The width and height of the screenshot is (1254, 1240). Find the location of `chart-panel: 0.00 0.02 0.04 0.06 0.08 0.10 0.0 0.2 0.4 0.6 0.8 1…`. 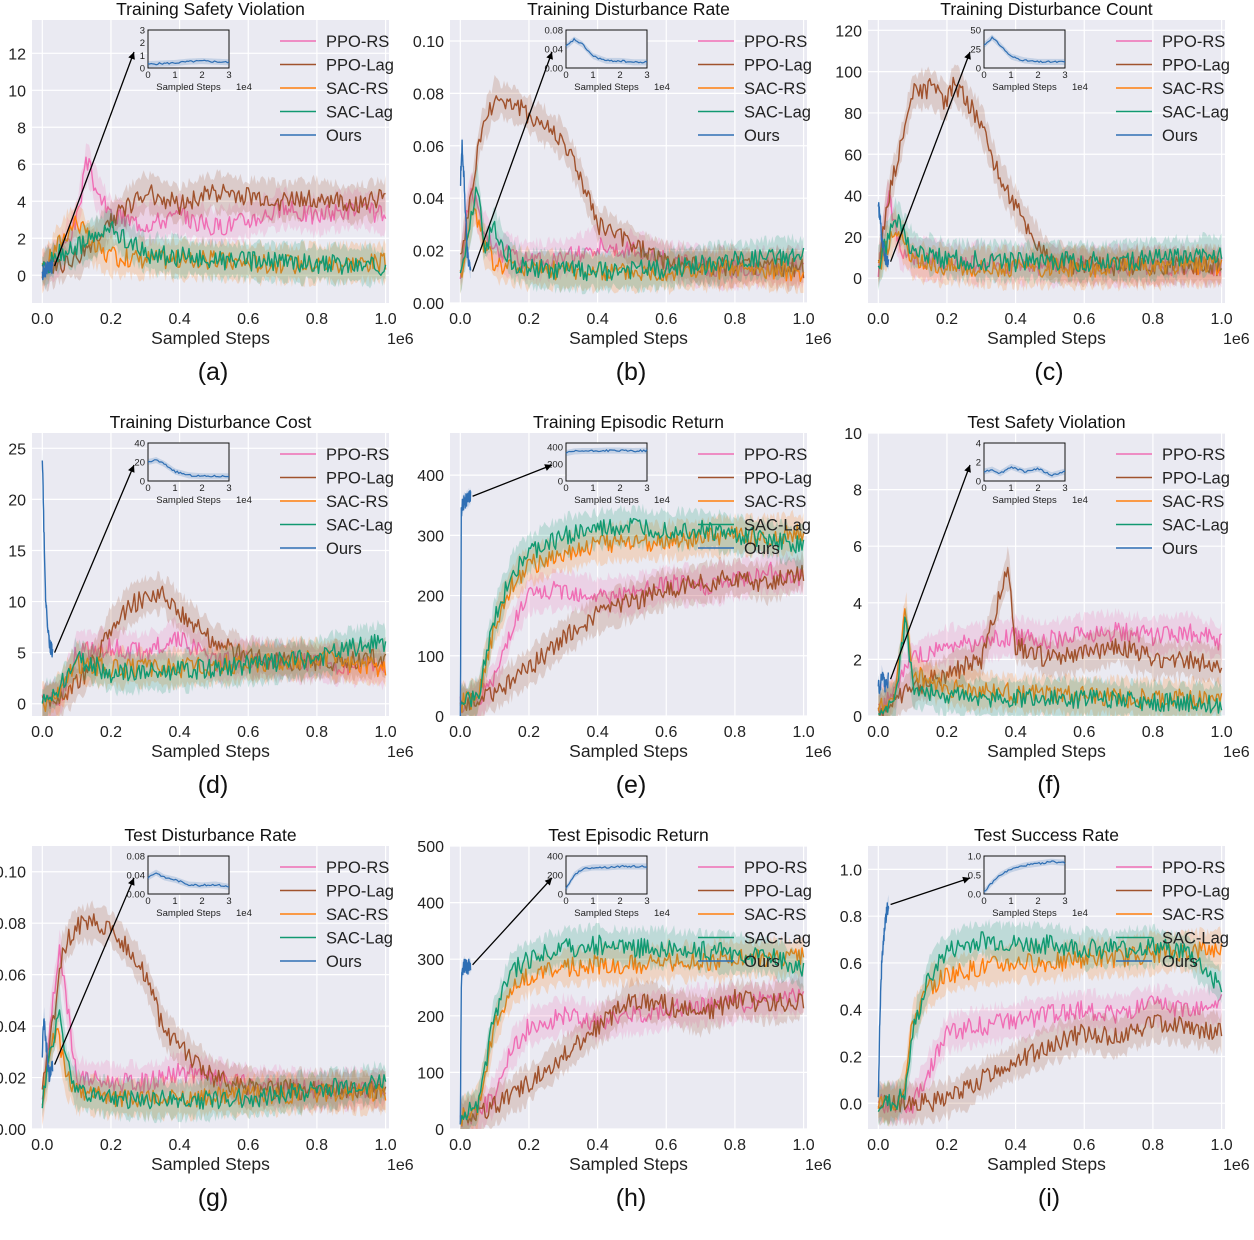

chart-panel: 0.00 0.02 0.04 0.06 0.08 0.10 0.0 0.2 0.4 0.6 0.8 1… is located at coordinates (624, 206).